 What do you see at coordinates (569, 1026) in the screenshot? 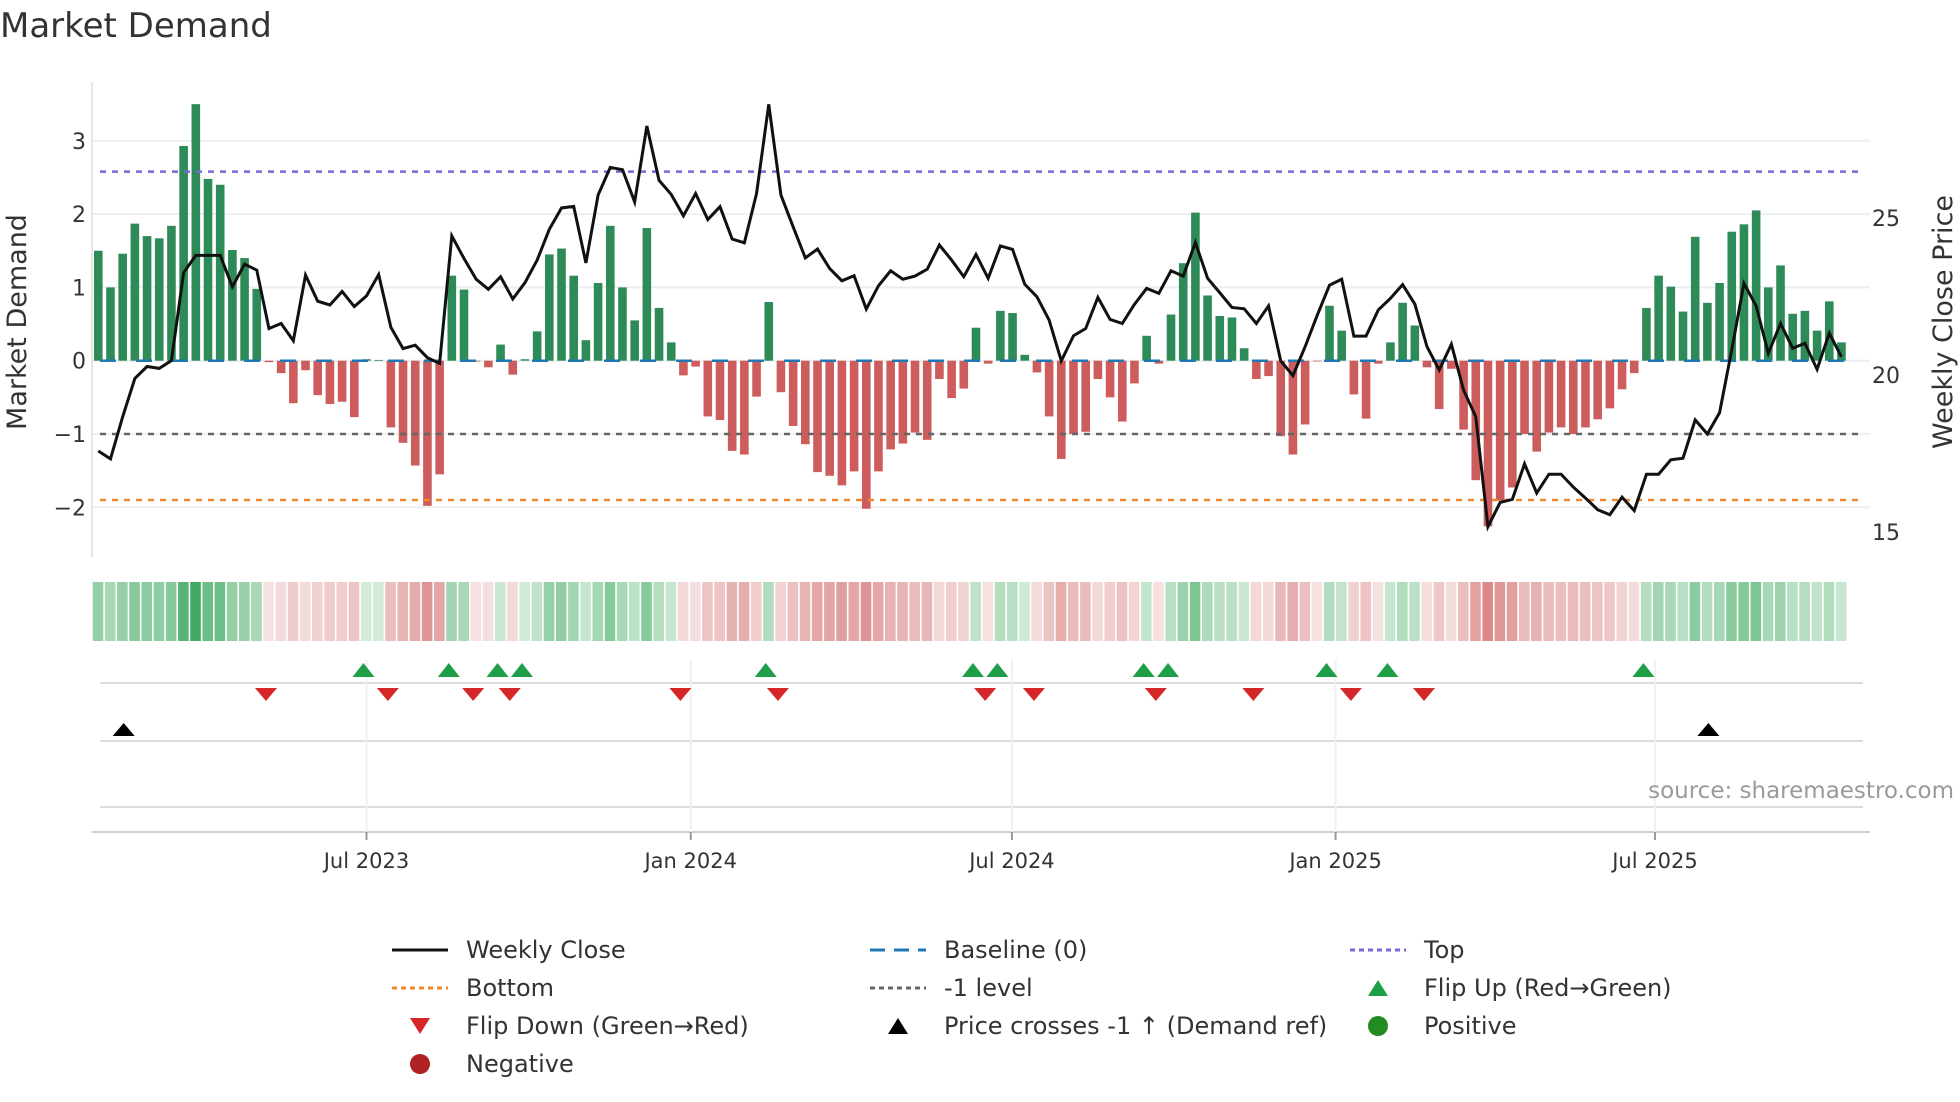
I see `legend-item-flip-down: Flip Down (Green→Red)` at bounding box center [569, 1026].